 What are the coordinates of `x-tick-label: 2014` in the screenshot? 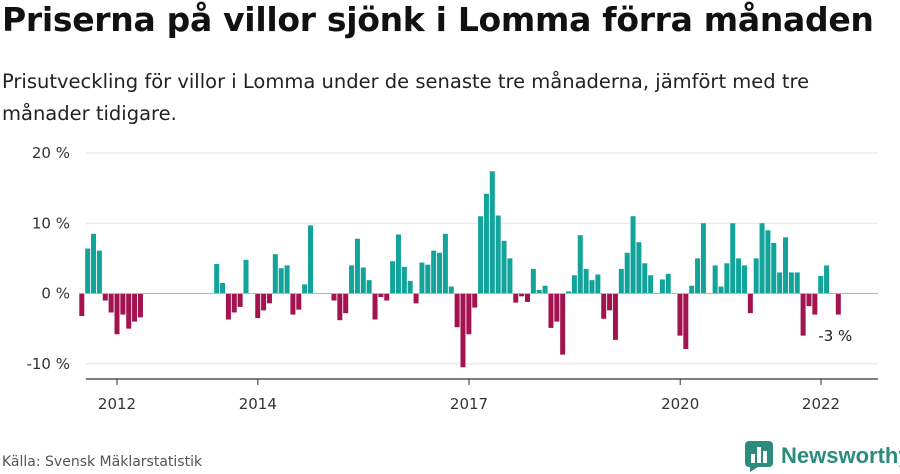 It's located at (258, 404).